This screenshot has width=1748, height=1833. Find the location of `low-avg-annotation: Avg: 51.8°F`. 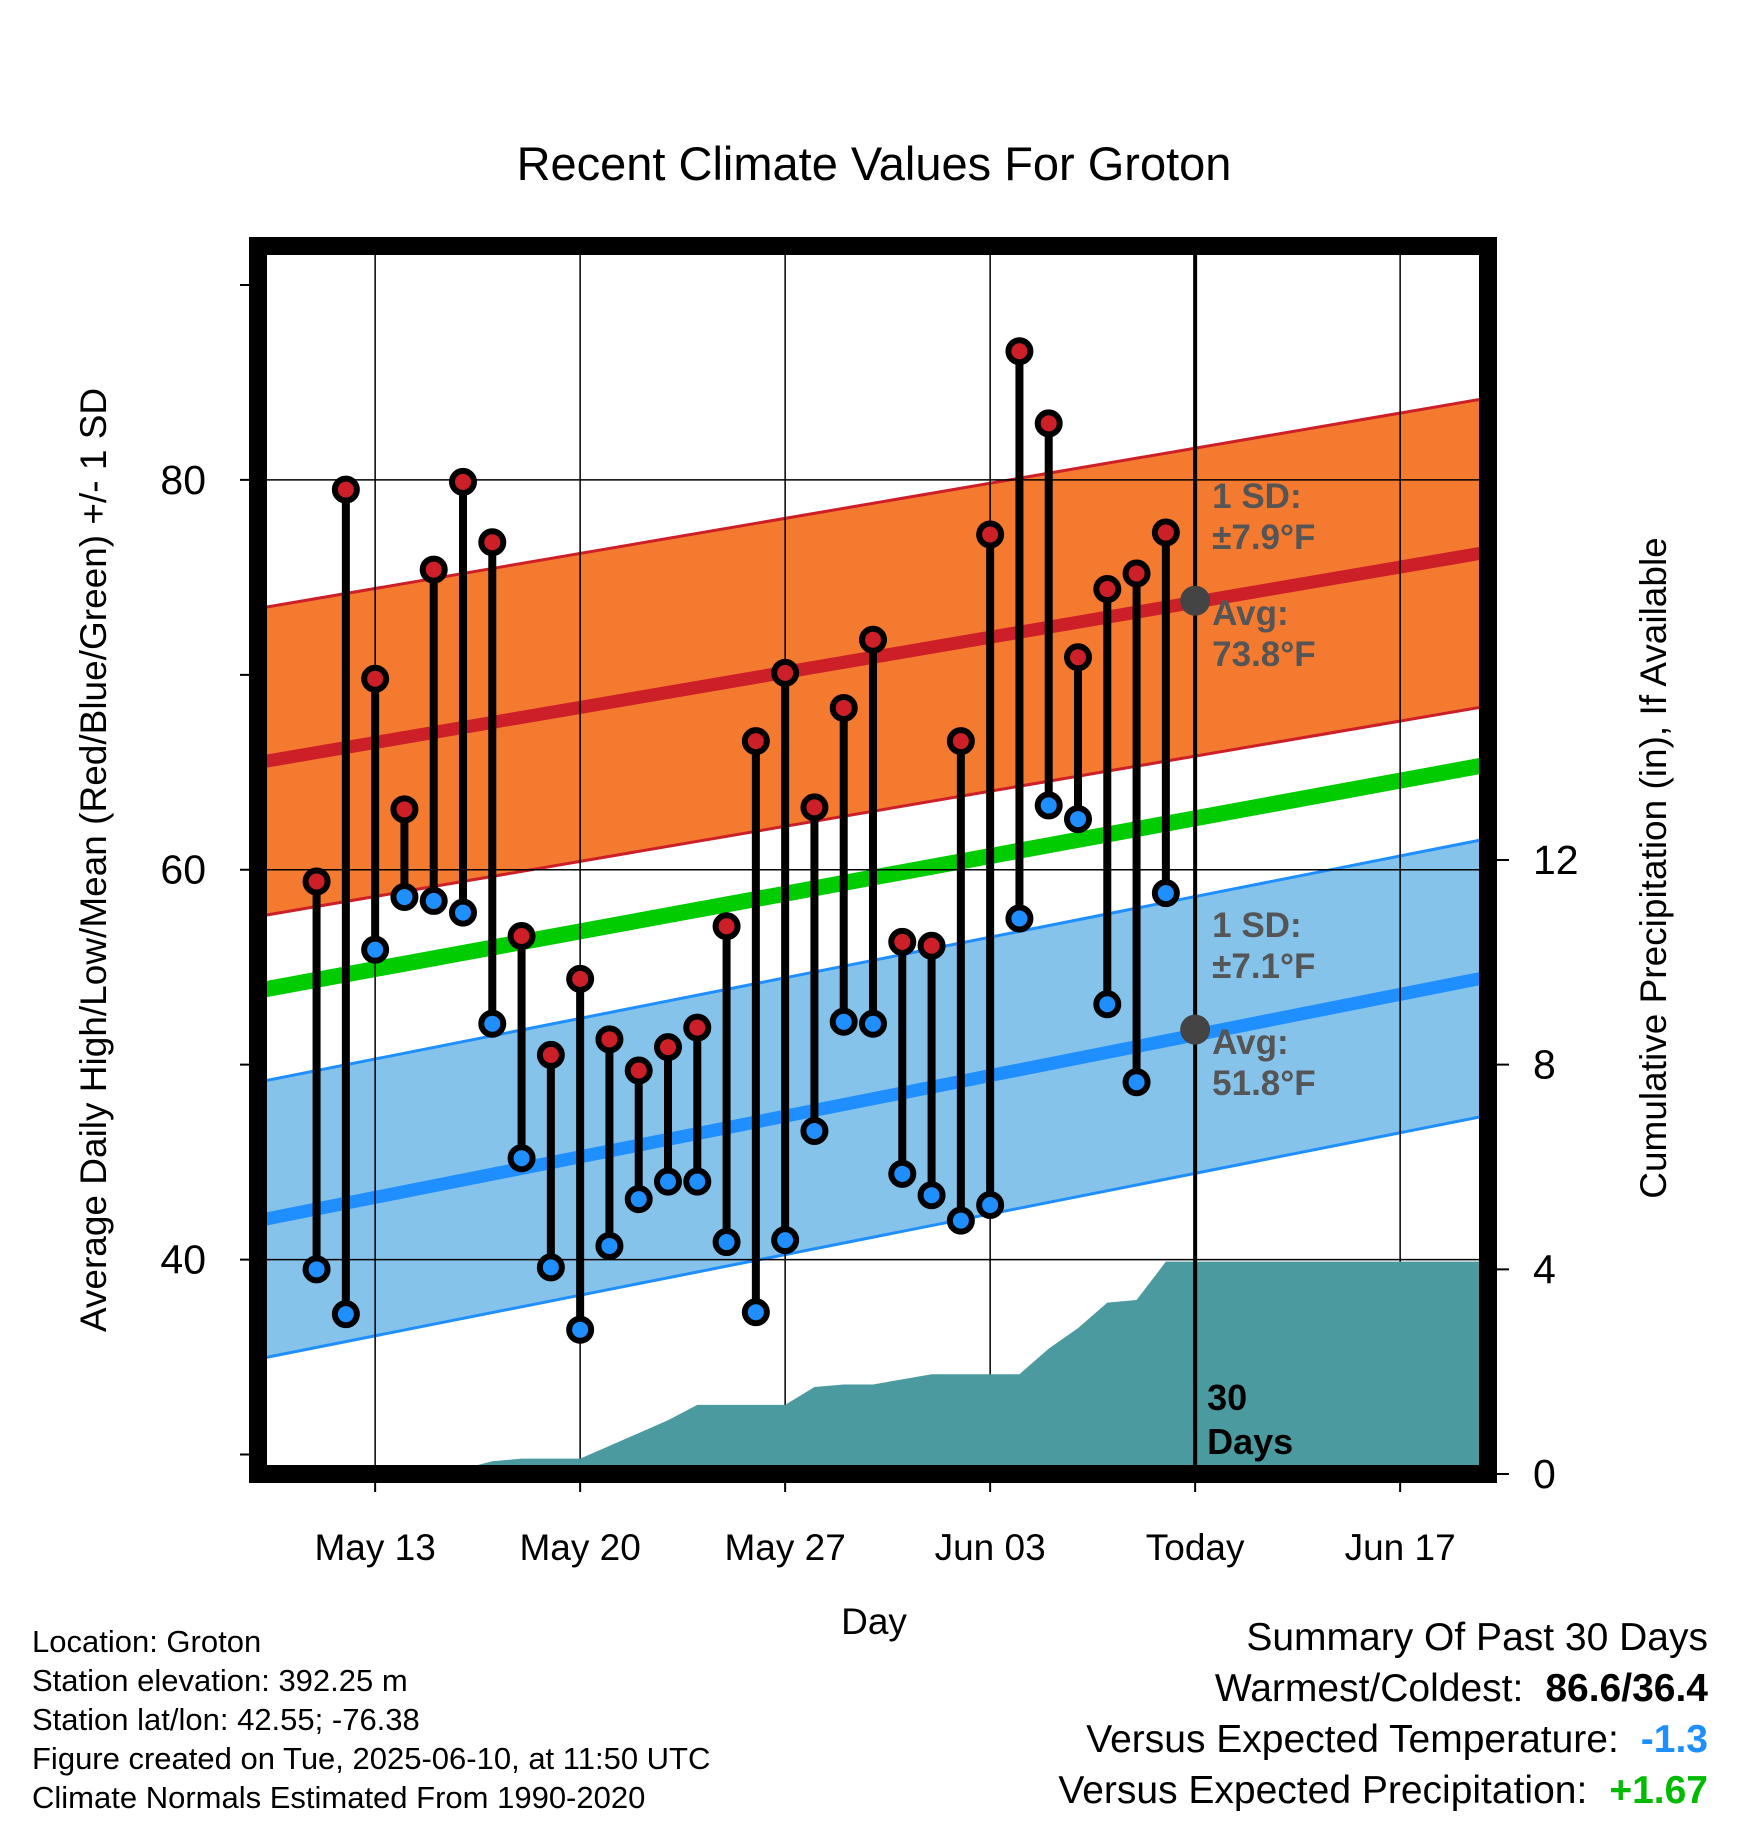

low-avg-annotation: Avg: 51.8°F is located at coordinates (1264, 1063).